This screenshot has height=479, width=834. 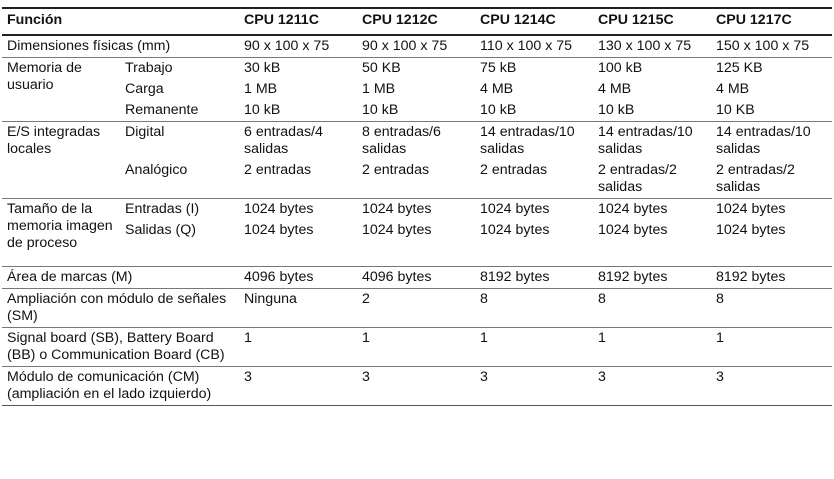 What do you see at coordinates (121, 277) in the screenshot?
I see `row-label: Área de marcas (M)` at bounding box center [121, 277].